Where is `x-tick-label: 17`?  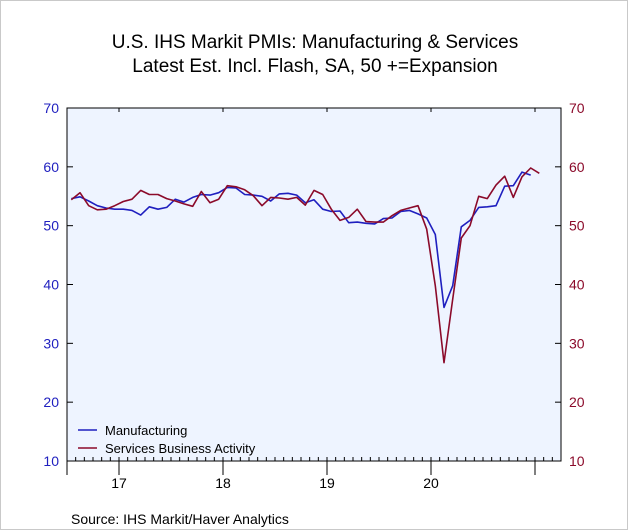 x-tick-label: 17 is located at coordinates (119, 483).